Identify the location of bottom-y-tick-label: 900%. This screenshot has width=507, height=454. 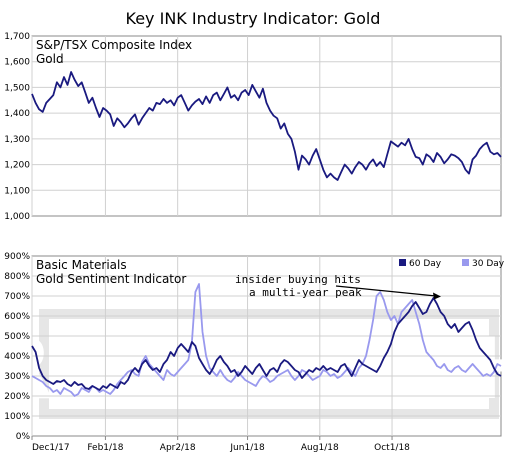
(17, 257).